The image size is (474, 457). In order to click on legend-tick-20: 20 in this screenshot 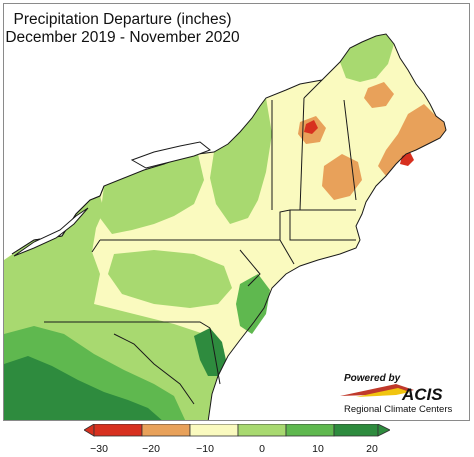, I will do `click(372, 449)`.